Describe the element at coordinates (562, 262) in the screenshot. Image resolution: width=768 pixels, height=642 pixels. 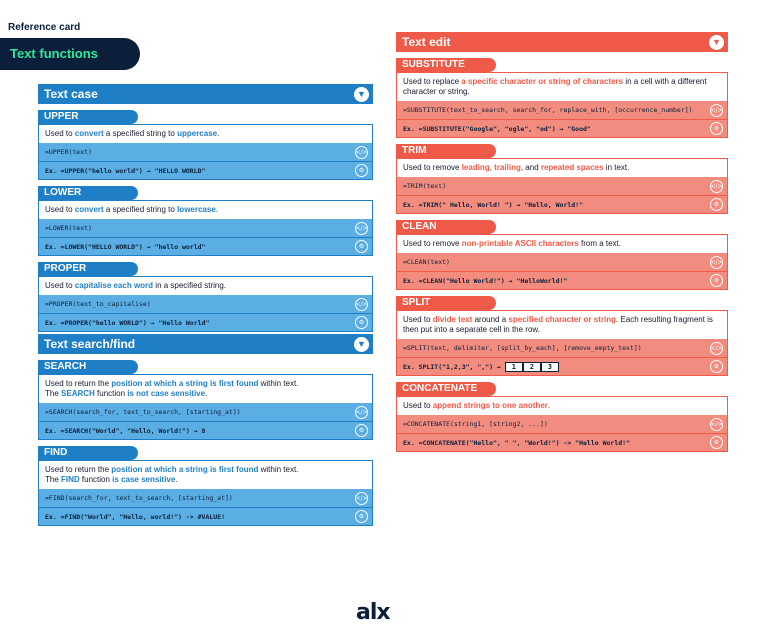
I see `syntax-row: =CLEAN(text) </>` at that location.